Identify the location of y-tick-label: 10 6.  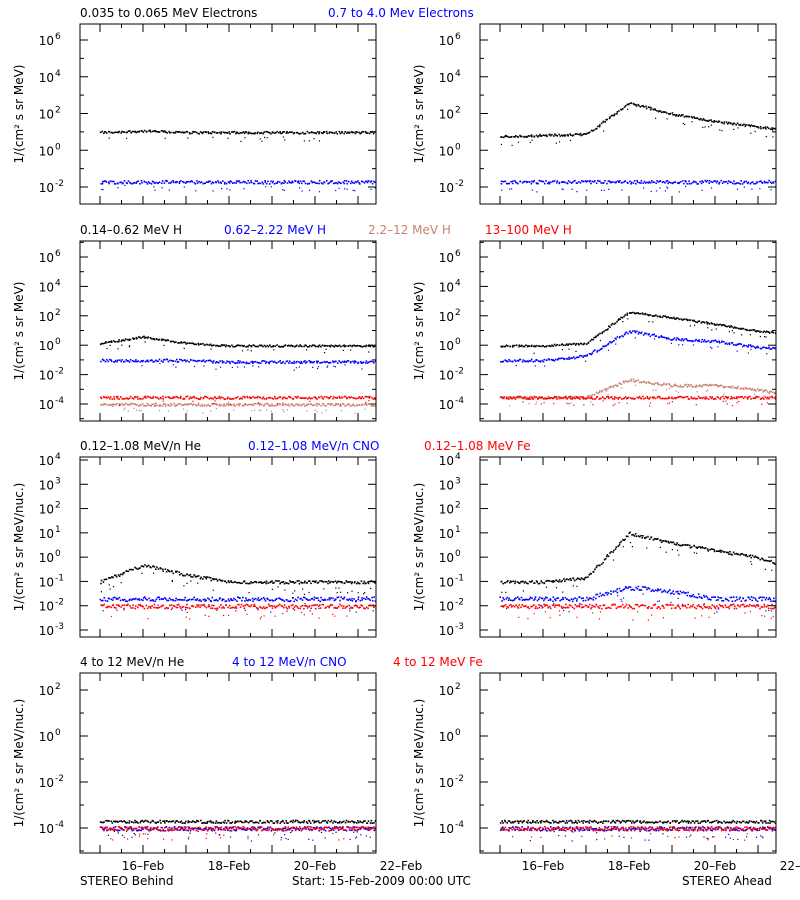
(50, 40).